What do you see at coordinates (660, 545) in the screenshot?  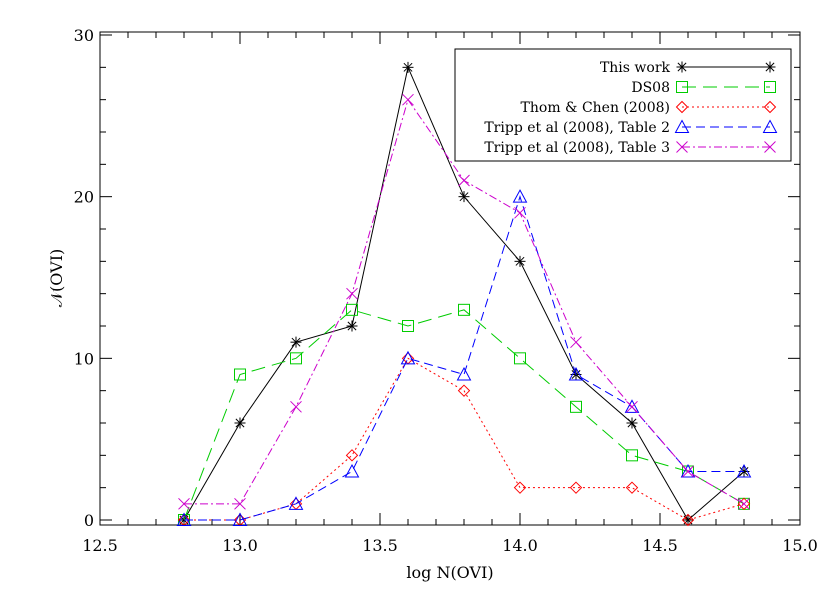 I see `x-tick-label: 14.5` at bounding box center [660, 545].